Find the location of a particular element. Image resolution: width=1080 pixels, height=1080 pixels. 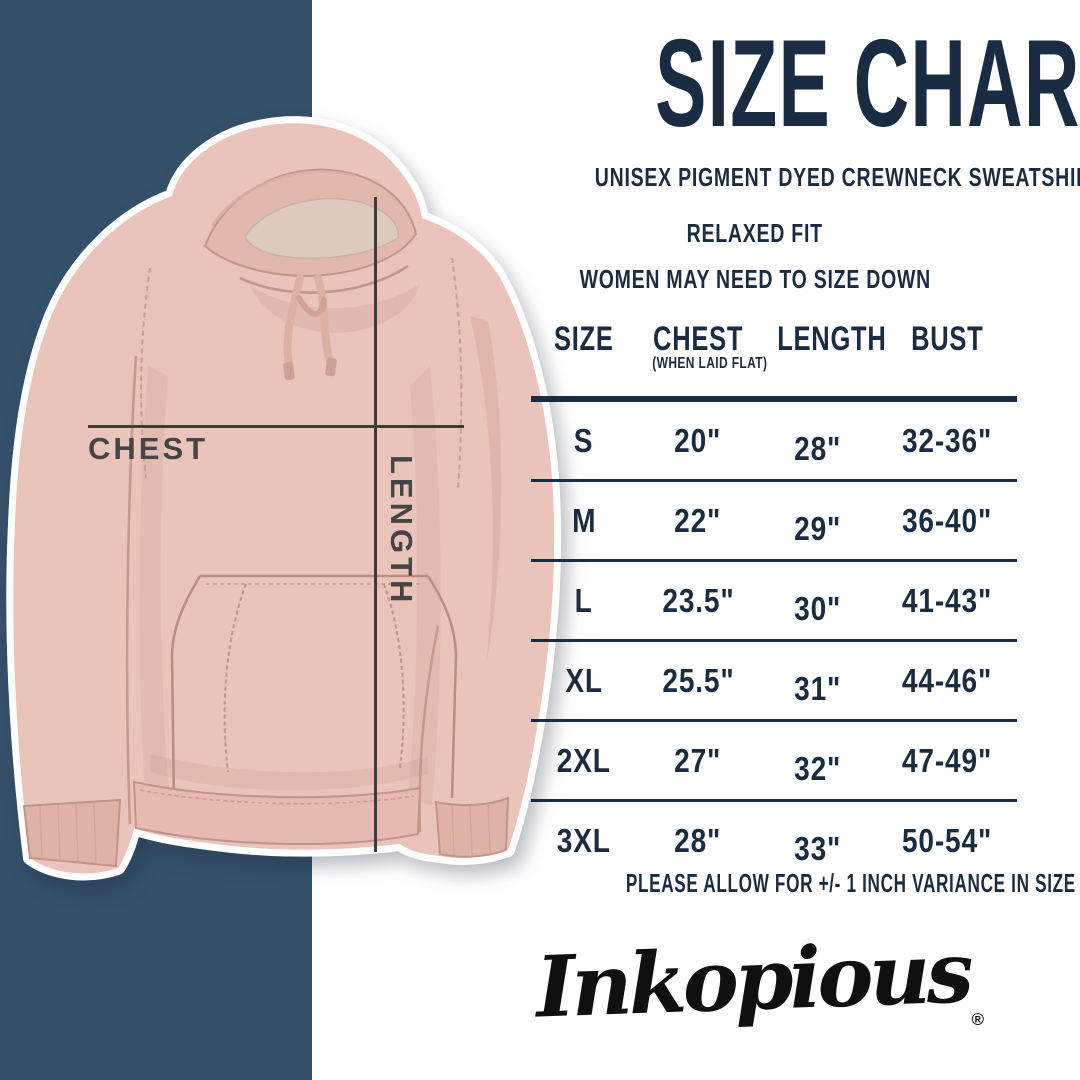

brand-logo: Inkopious® is located at coordinates (760, 979).